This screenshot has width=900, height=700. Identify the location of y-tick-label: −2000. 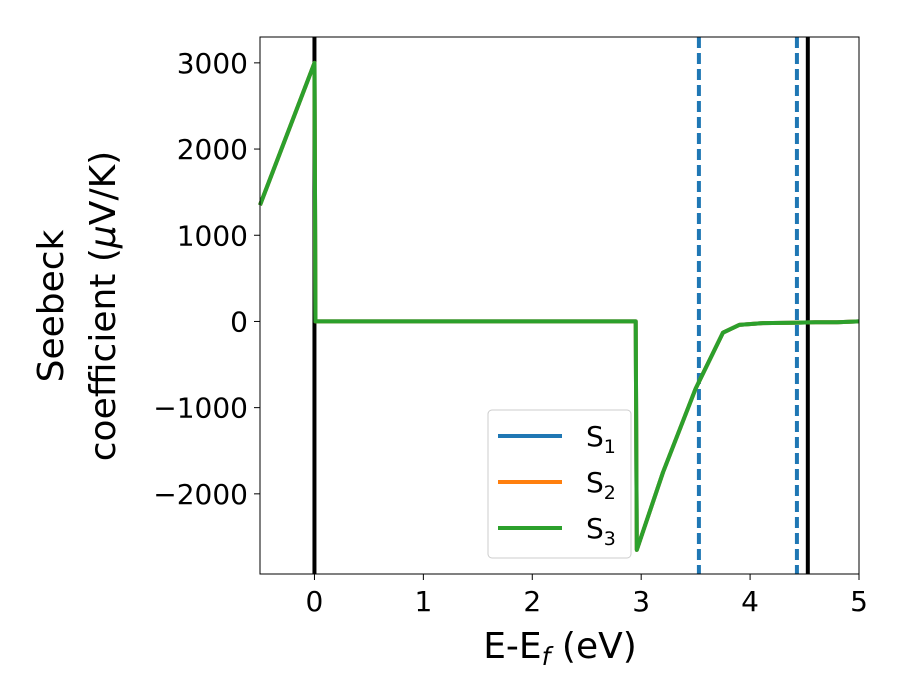
(200, 494).